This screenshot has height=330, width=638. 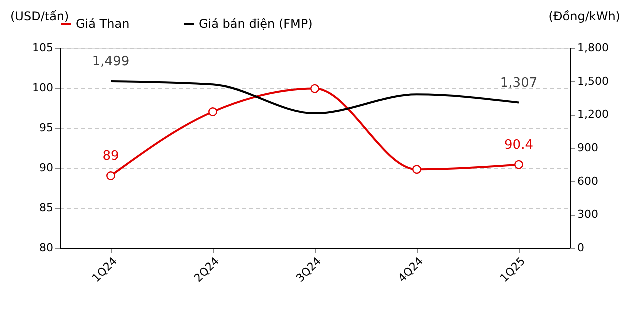 What do you see at coordinates (519, 145) in the screenshot?
I see `data-label: 90.4` at bounding box center [519, 145].